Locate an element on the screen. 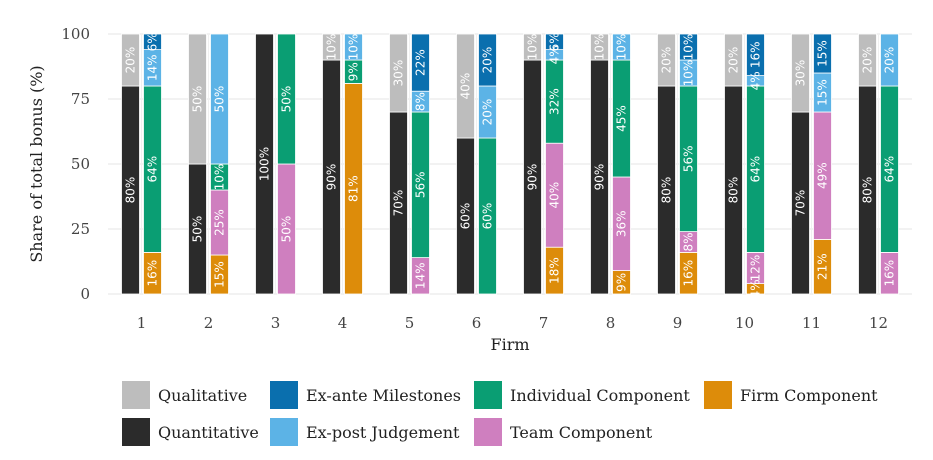 The width and height of the screenshot is (933, 460). x-tick-label: 1 is located at coordinates (142, 323).